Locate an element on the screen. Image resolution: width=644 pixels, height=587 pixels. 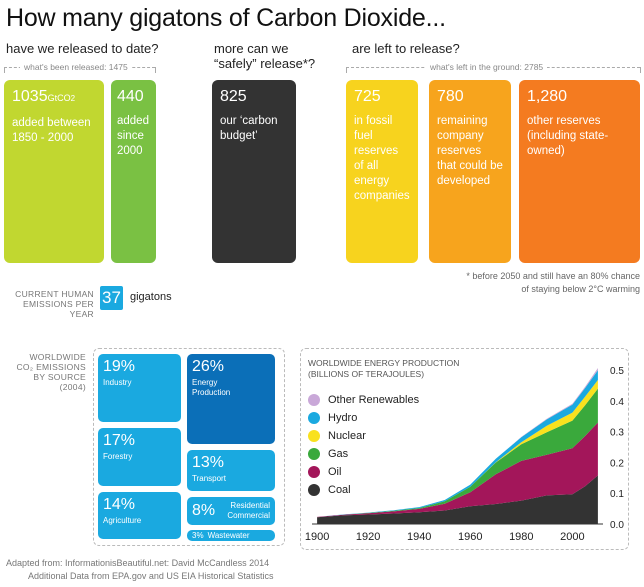
legend-label: Other Renewables is located at coordinates (374, 400).